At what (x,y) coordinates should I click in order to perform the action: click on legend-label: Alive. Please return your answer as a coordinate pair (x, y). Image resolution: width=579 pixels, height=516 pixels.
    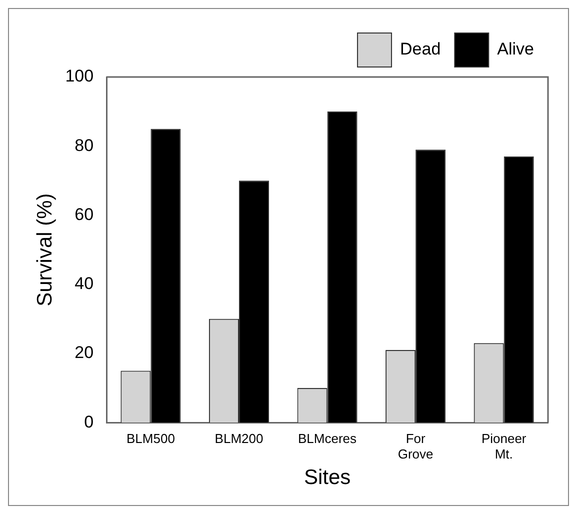
    Looking at the image, I should click on (515, 49).